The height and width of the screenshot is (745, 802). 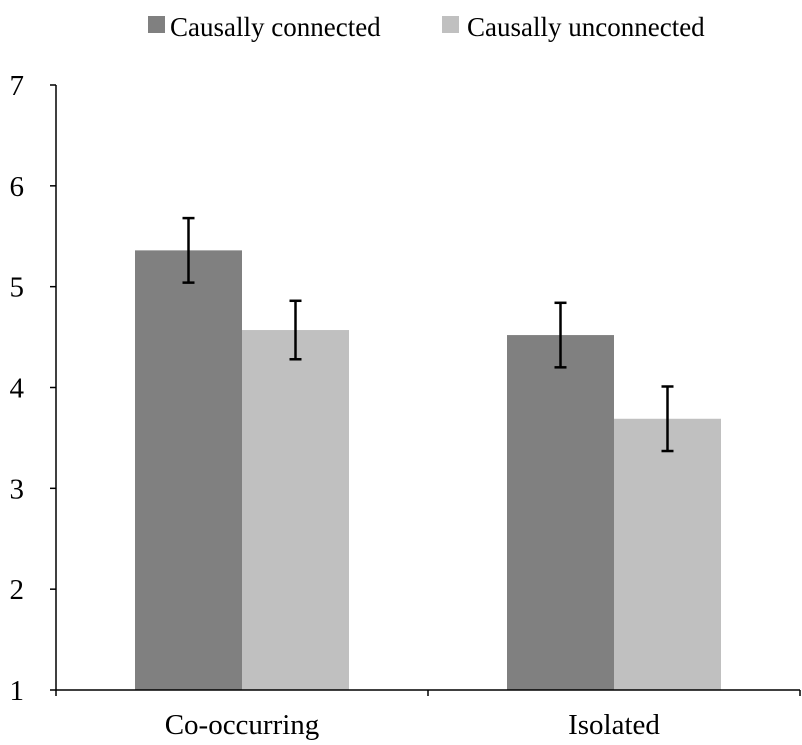 What do you see at coordinates (17, 489) in the screenshot?
I see `y-tick-label-2: 3` at bounding box center [17, 489].